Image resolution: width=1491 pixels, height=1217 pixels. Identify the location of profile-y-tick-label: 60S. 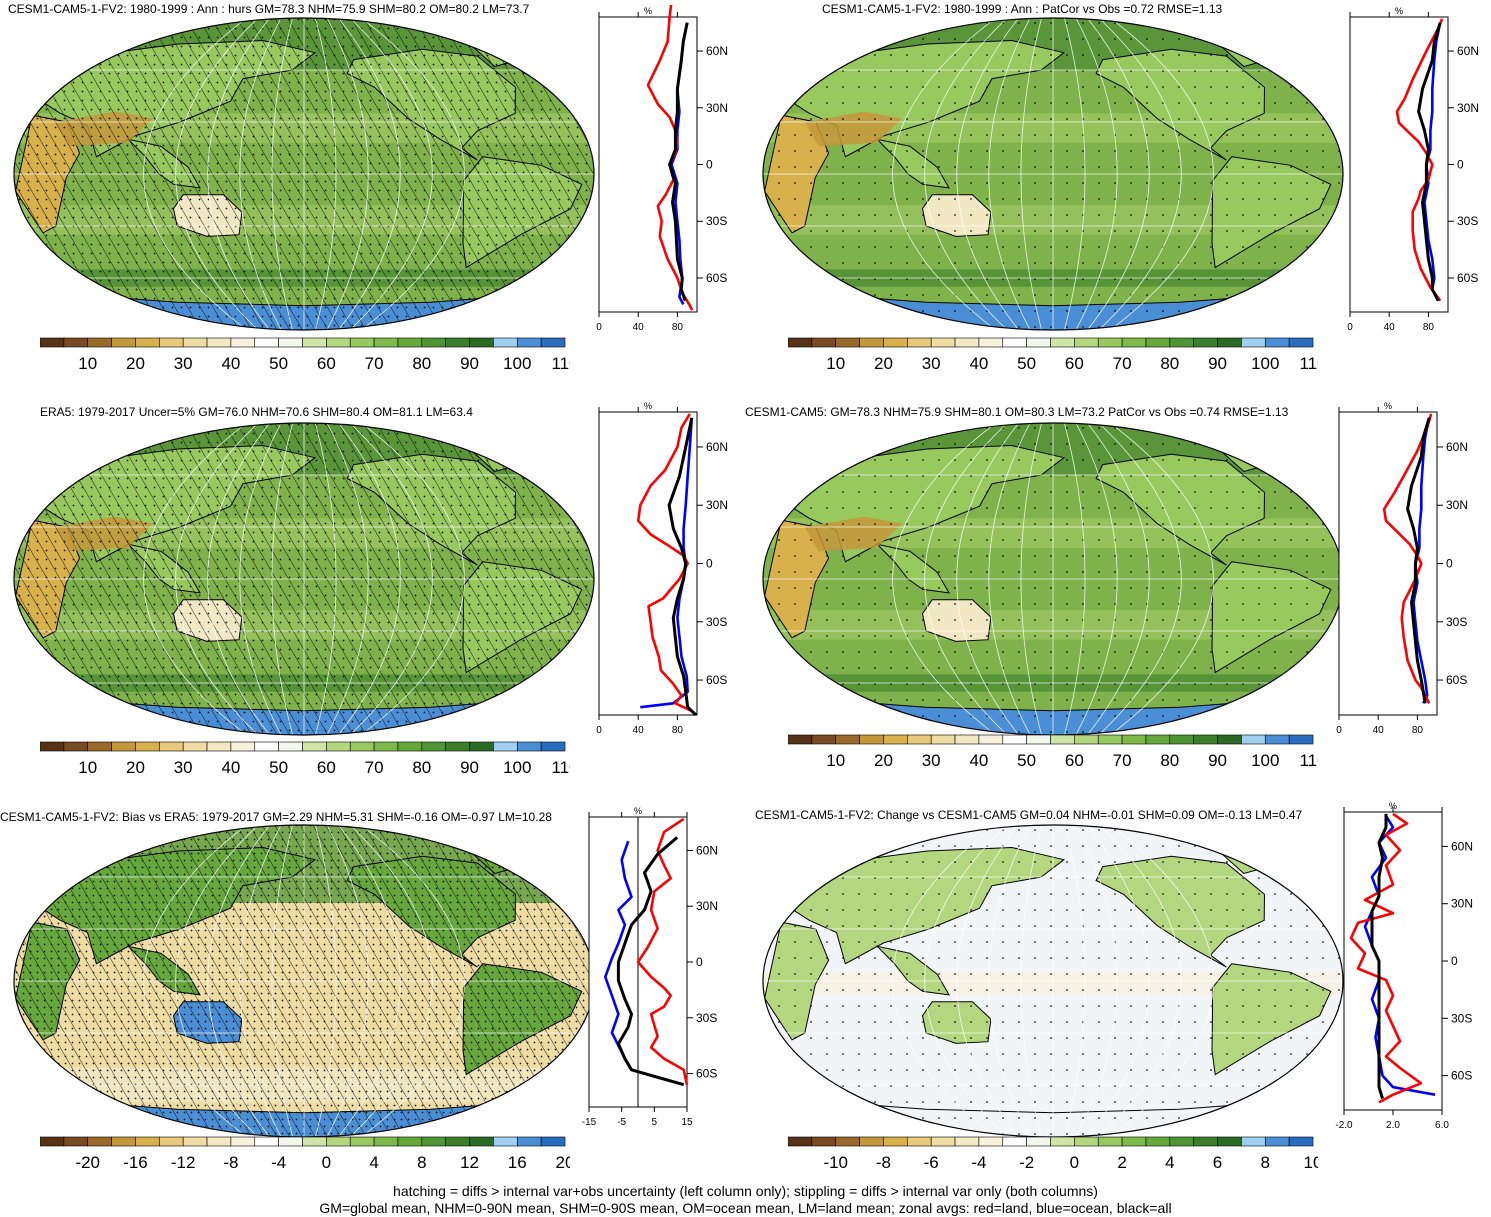
(1467, 278).